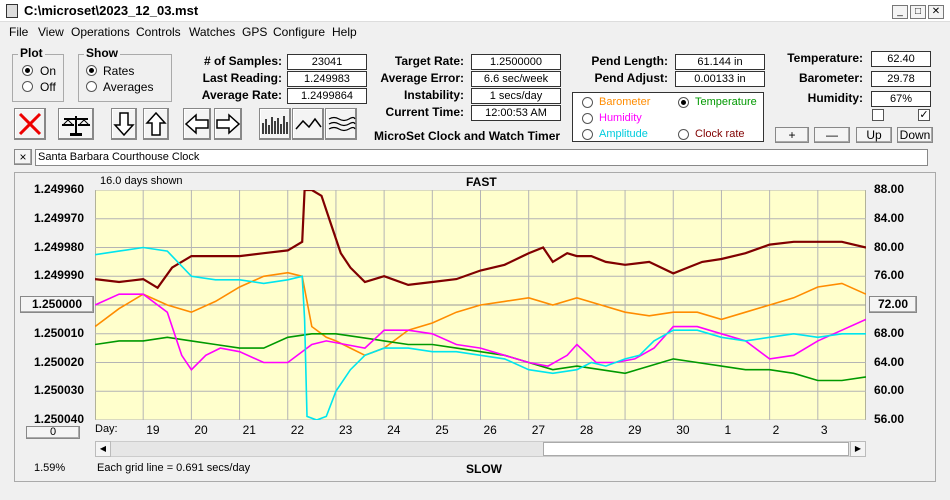 The width and height of the screenshot is (950, 500). What do you see at coordinates (901, 59) in the screenshot?
I see `temperature-value: 62.40` at bounding box center [901, 59].